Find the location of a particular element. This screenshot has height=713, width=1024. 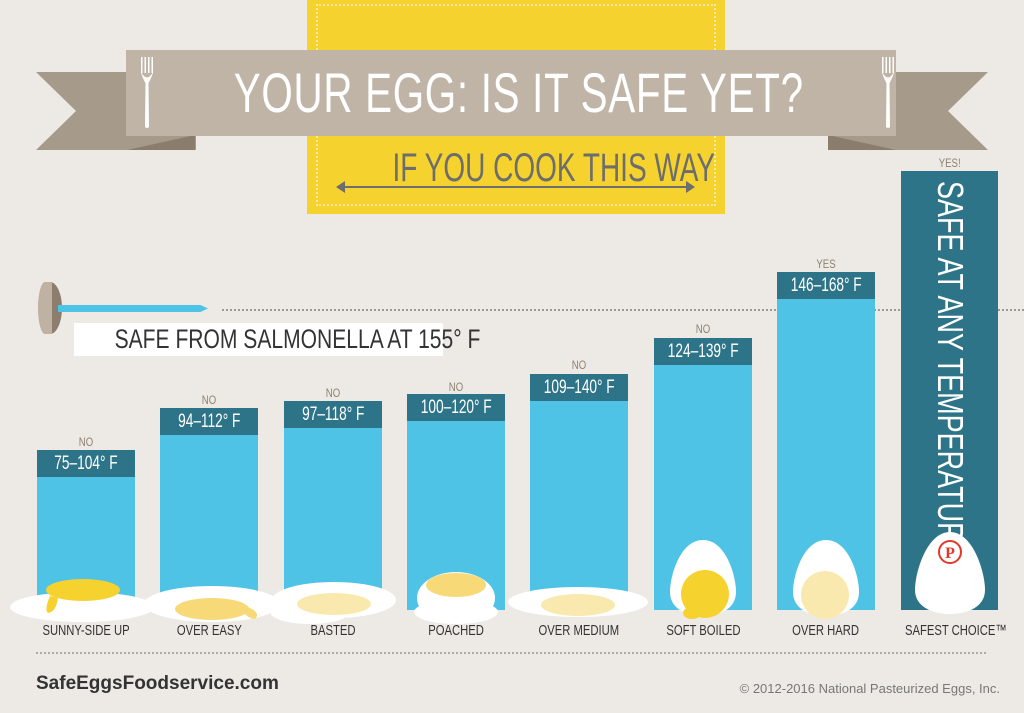

arrow-left-icon is located at coordinates (340, 187).